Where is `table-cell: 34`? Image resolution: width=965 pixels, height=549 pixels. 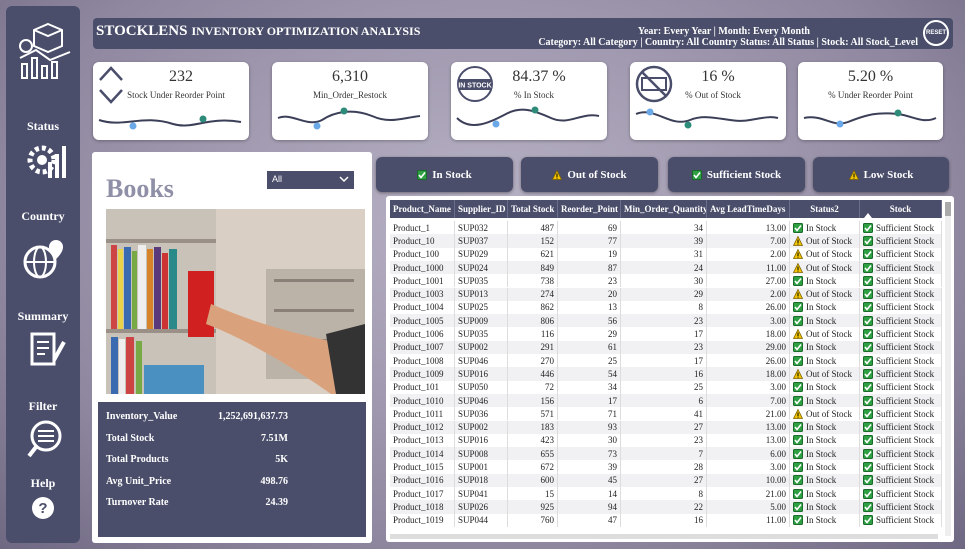
table-cell: 34 is located at coordinates (589, 387).